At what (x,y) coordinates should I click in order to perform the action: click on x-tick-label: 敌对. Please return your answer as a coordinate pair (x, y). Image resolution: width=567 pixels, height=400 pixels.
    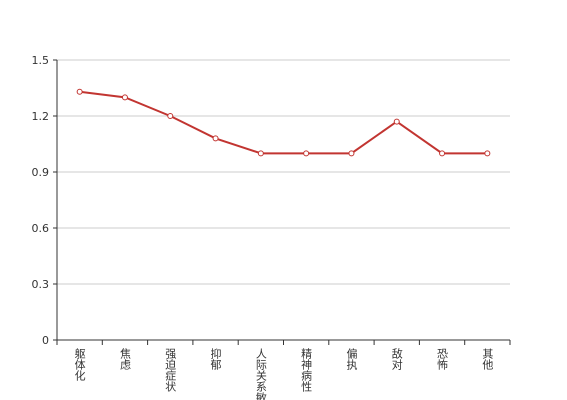
    Looking at the image, I should click on (396, 358).